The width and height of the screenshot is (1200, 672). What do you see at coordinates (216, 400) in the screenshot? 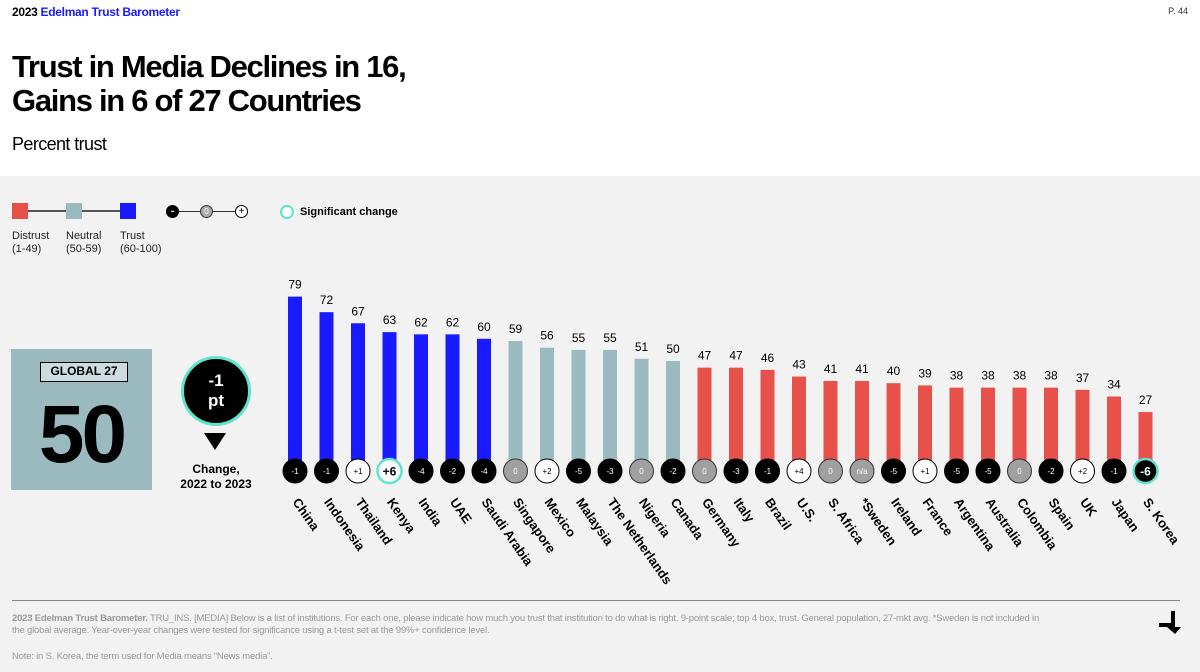
I see `global-change-unit: pt` at bounding box center [216, 400].